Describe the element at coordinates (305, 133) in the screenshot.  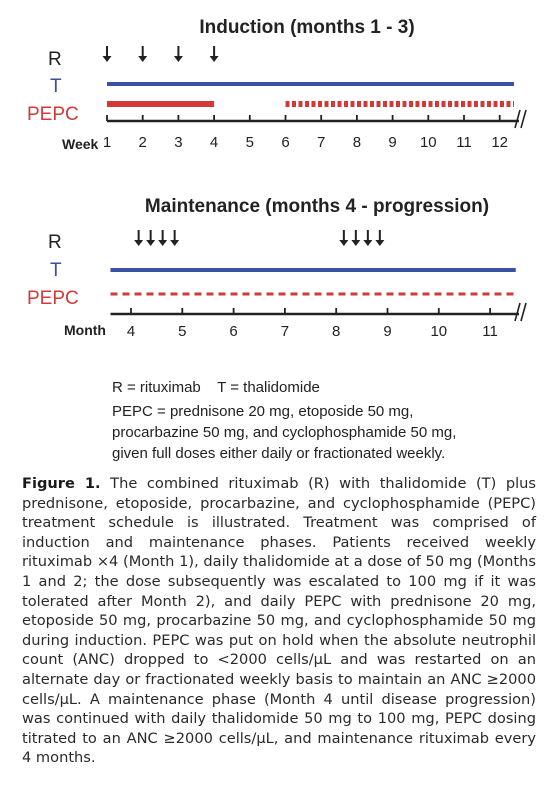
I see `induction-axis-ticks: 1 2 3 4 5 6 7 8 9 10 11 12` at that location.